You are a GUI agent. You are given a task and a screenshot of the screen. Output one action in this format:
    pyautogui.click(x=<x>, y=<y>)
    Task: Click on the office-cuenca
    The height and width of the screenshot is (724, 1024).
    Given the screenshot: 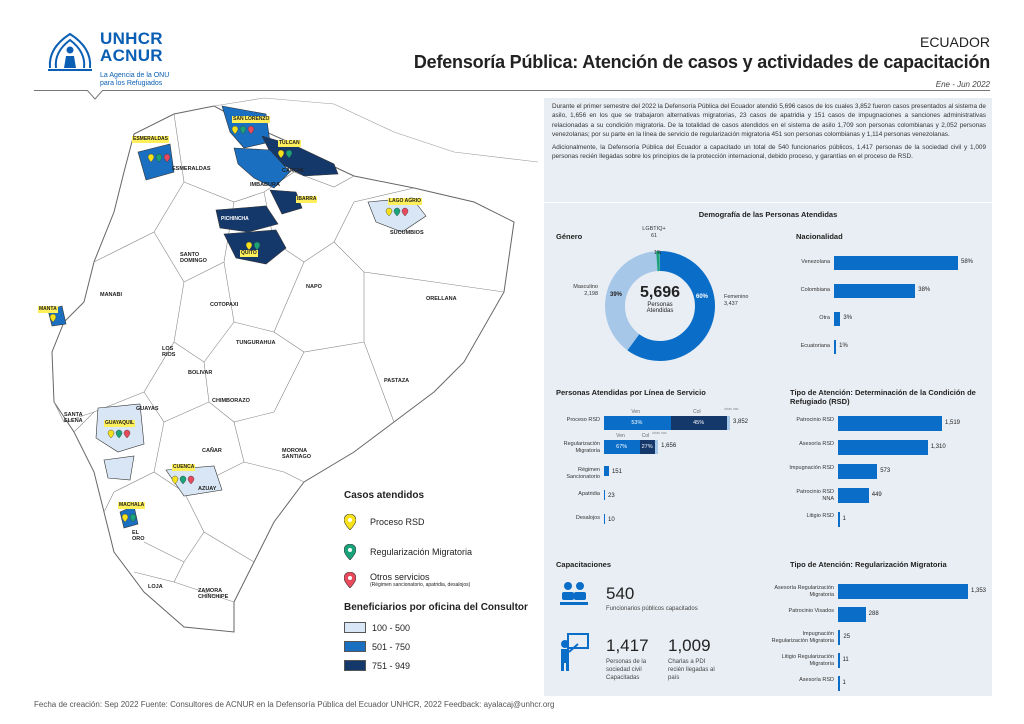 What is the action you would take?
    pyautogui.click(x=194, y=481)
    